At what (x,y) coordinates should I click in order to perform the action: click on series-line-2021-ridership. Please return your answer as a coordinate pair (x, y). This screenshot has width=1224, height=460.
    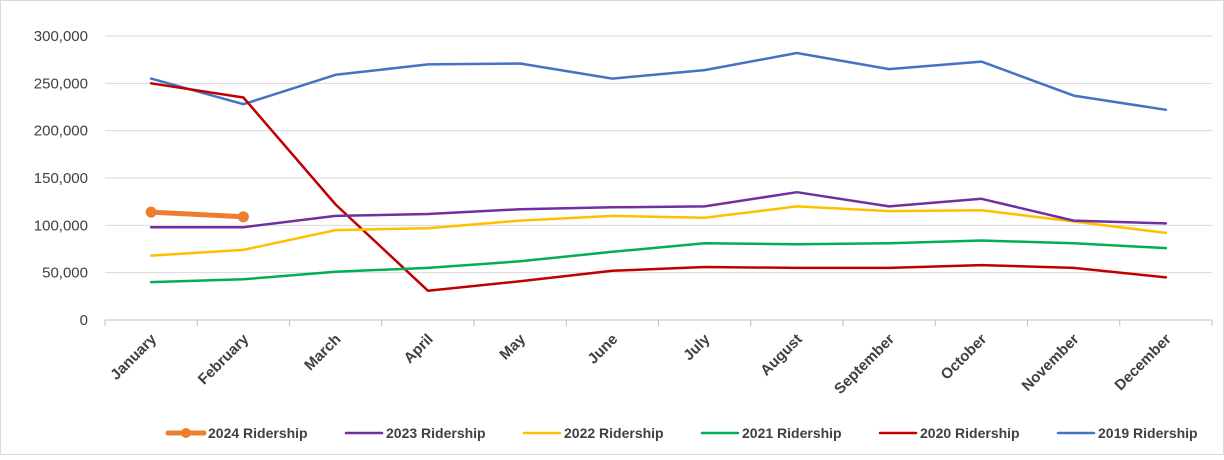
    Looking at the image, I should click on (658, 261).